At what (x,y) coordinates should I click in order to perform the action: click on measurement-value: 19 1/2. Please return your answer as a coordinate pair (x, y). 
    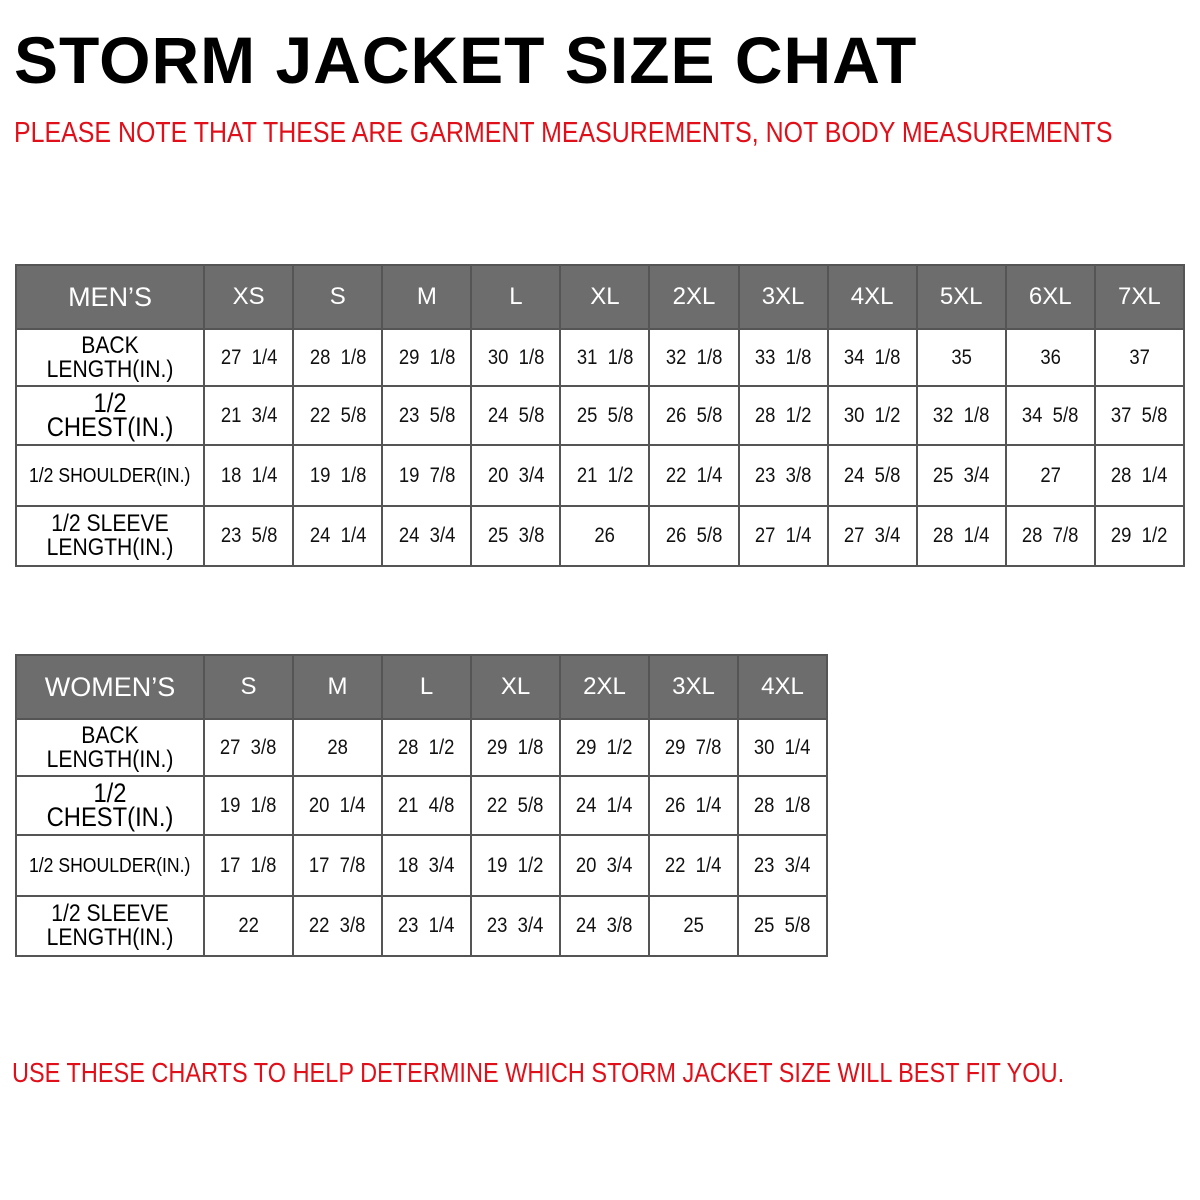
    Looking at the image, I should click on (515, 865).